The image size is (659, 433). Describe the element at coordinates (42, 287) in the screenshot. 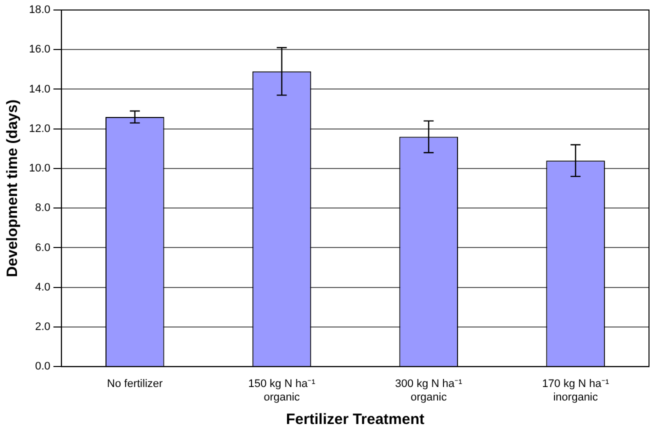

I see `y-tick-label: 4.0` at that location.